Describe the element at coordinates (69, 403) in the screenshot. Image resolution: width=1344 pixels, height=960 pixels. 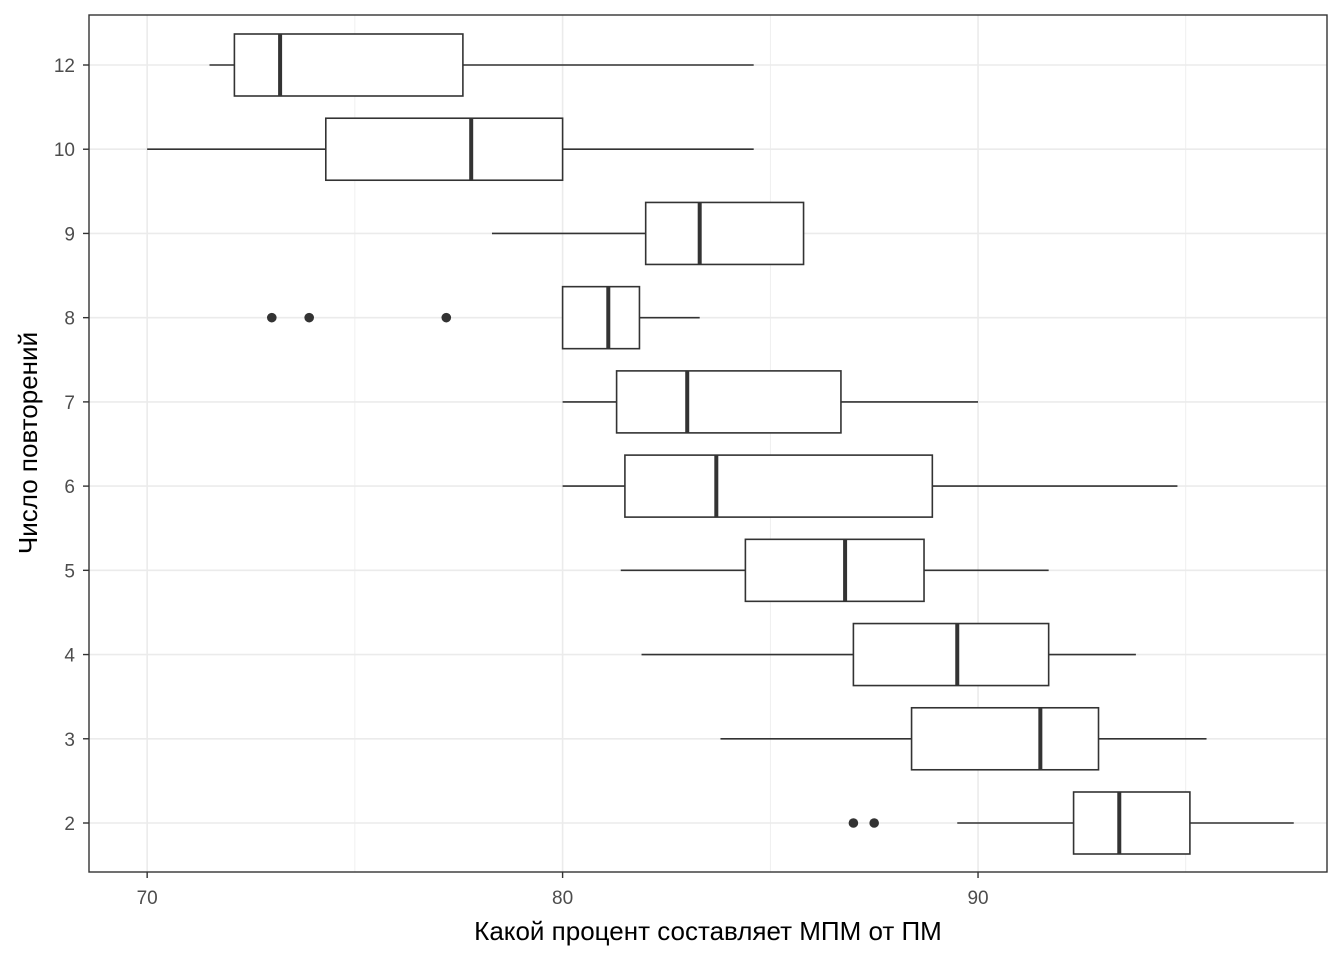
I see `y-tick-label: 7` at that location.